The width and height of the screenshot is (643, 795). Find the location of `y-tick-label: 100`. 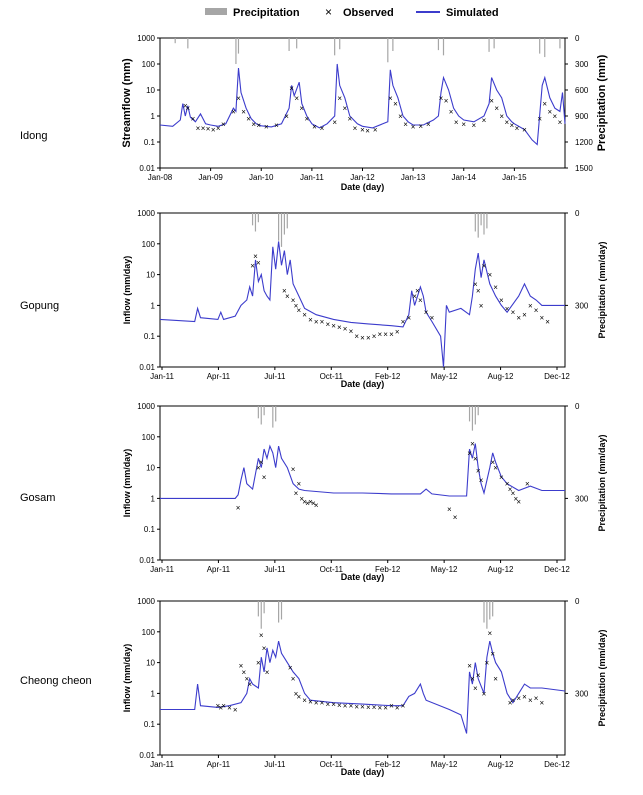

y-tick-label: 100 is located at coordinates (149, 437).